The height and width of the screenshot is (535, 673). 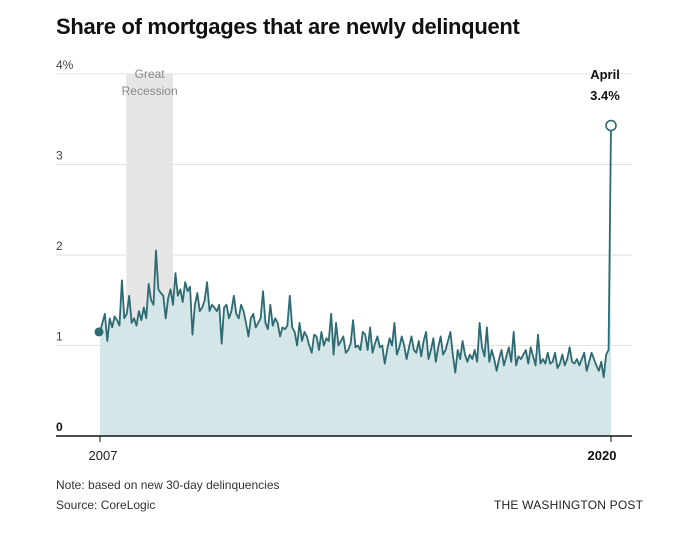 What do you see at coordinates (168, 485) in the screenshot?
I see `footnote: Note: based on new 30-day delinquencies` at bounding box center [168, 485].